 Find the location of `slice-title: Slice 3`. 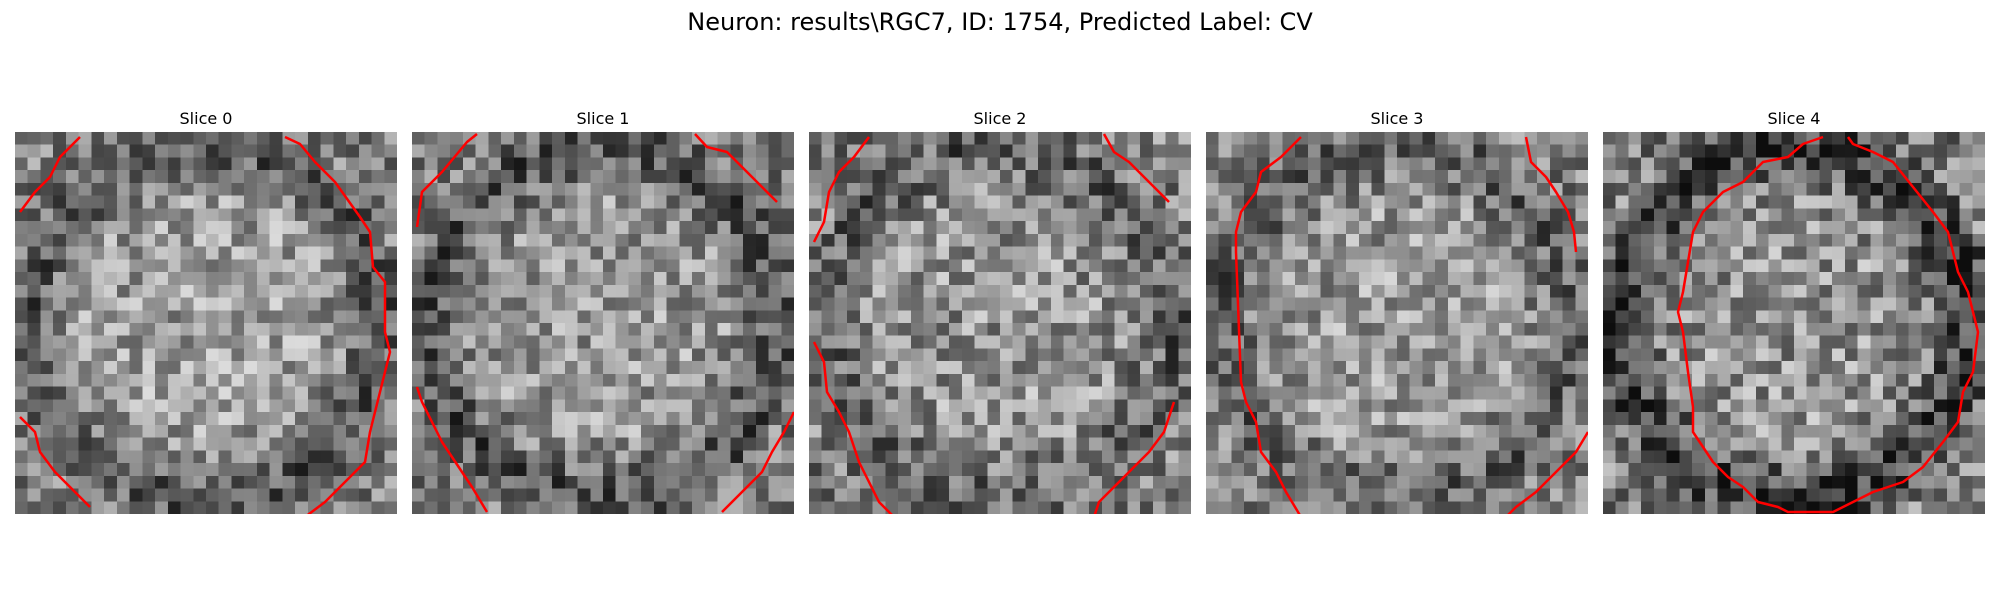

slice-title: Slice 3 is located at coordinates (1397, 118).